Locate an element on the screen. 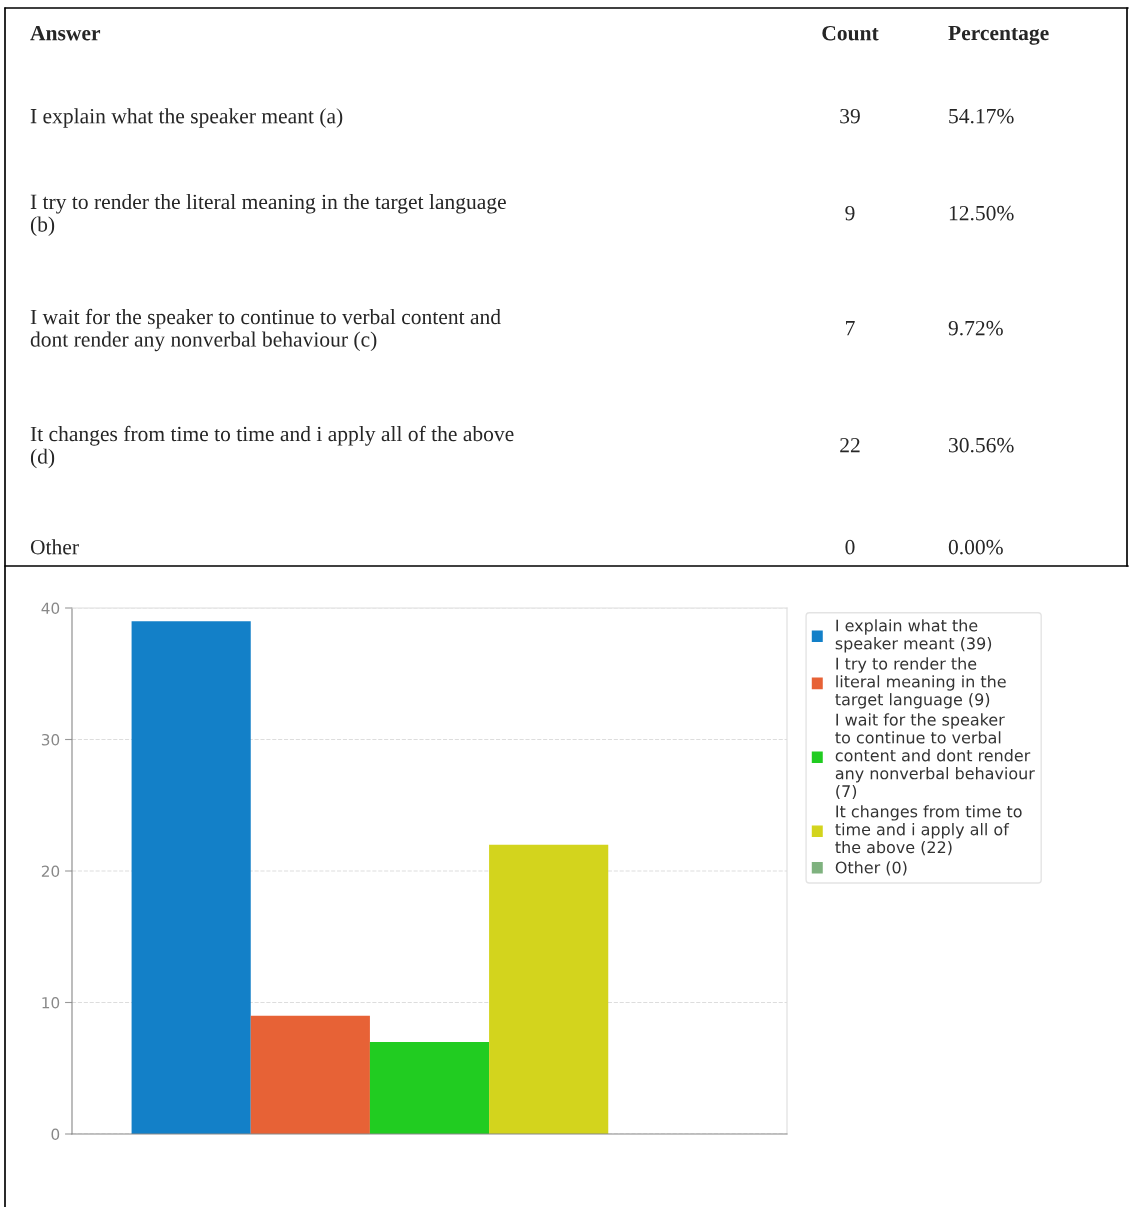  legend-label: I wait for the speaker to continue to verbal content and dont render any nonverbal behaviour (7) is located at coordinates (935, 756).